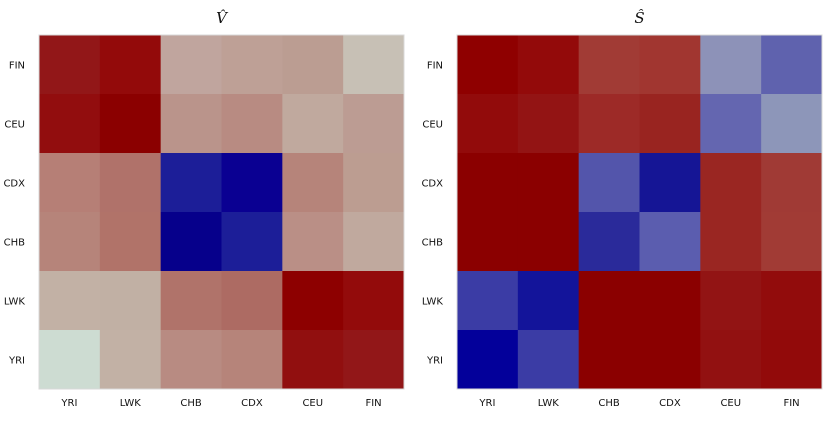  I want to click on heatmap-cell-s-hat-ceu-ceu, so click(731, 124).